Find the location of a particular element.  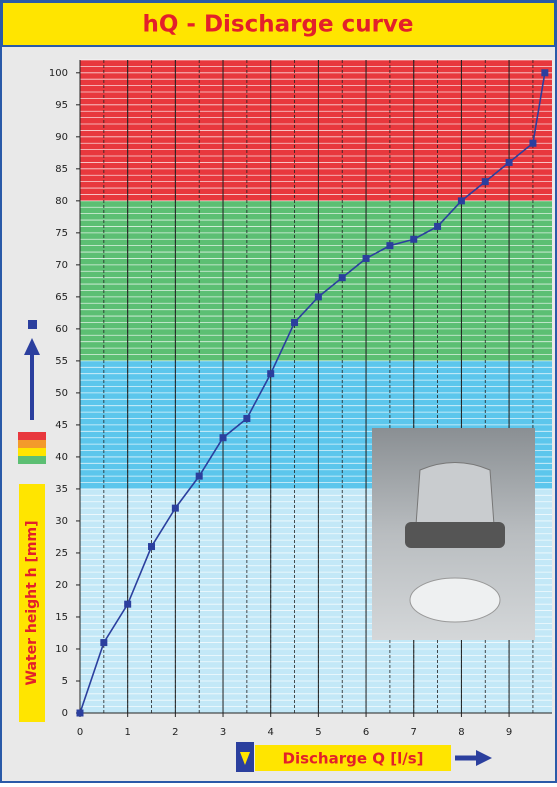

y-tick-label: 0 is located at coordinates (65, 713).